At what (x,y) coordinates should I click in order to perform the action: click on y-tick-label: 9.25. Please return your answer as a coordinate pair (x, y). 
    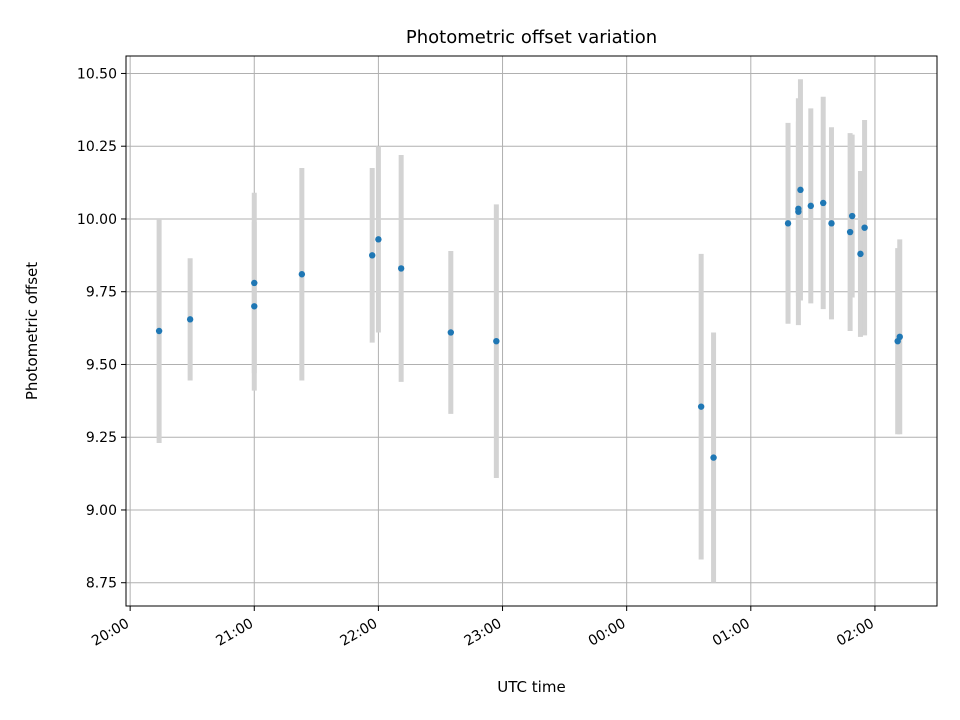
    Looking at the image, I should click on (101, 438).